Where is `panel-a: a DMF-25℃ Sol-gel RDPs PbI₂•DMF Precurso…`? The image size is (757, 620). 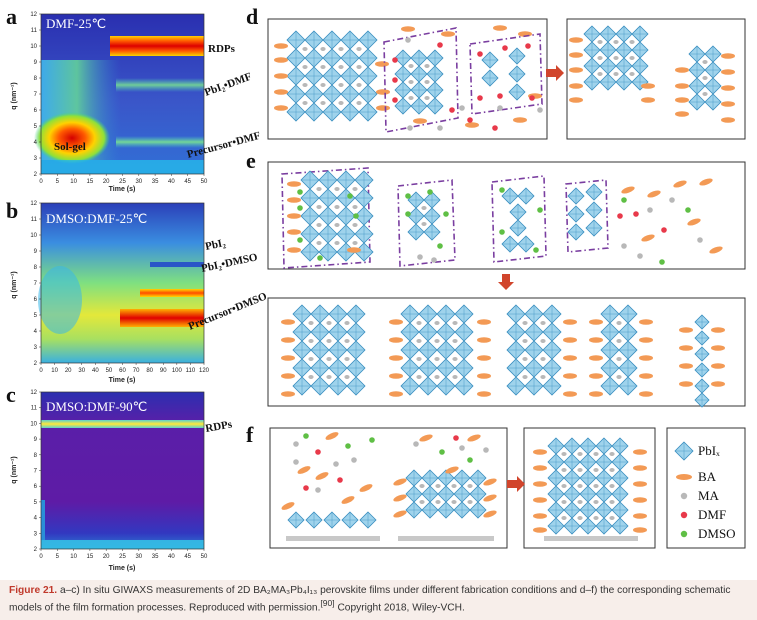
panel-a: a DMF-25℃ Sol-gel RDPs PbI₂•DMF Precurso… is located at coordinates (134, 98).